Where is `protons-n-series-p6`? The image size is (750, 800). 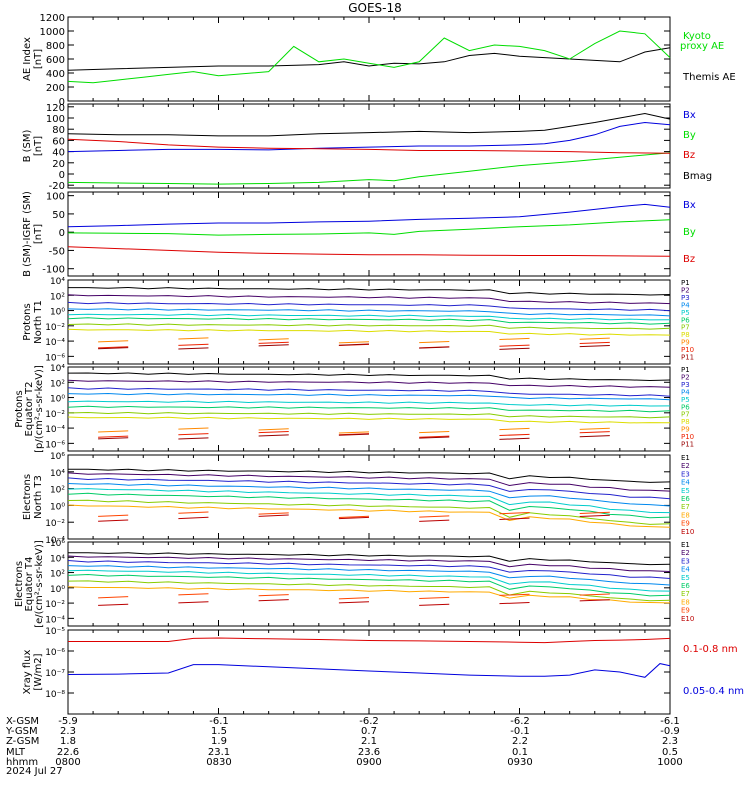
protons-n-series-p6 is located at coordinates (369, 321).